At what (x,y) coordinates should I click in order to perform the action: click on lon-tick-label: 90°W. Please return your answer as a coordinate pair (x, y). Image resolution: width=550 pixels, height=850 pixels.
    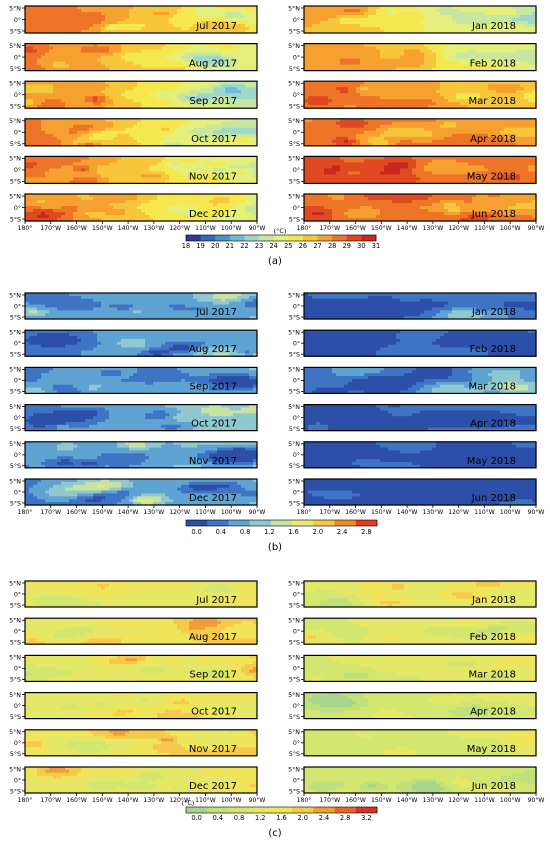
    Looking at the image, I should click on (257, 228).